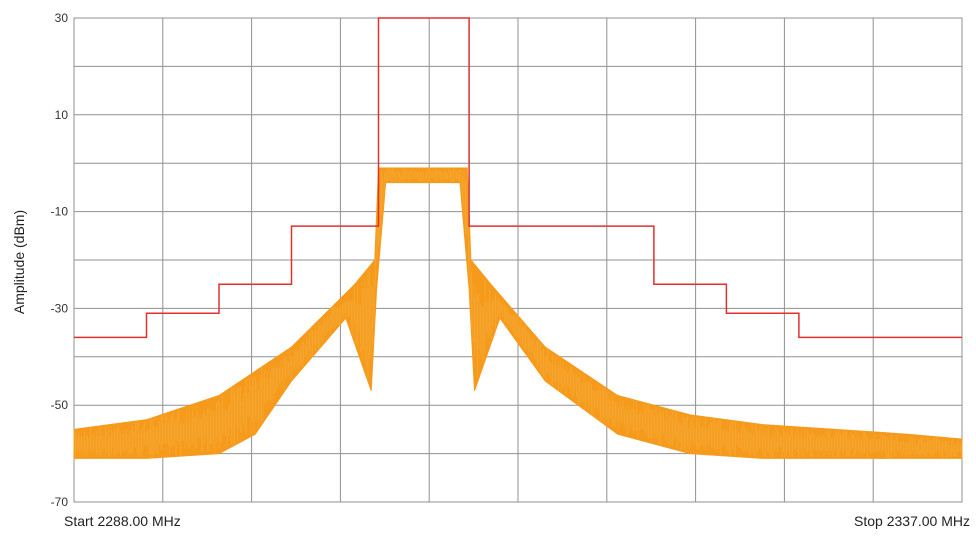 The height and width of the screenshot is (538, 976). What do you see at coordinates (60, 502) in the screenshot?
I see `y-tick-label: -70` at bounding box center [60, 502].